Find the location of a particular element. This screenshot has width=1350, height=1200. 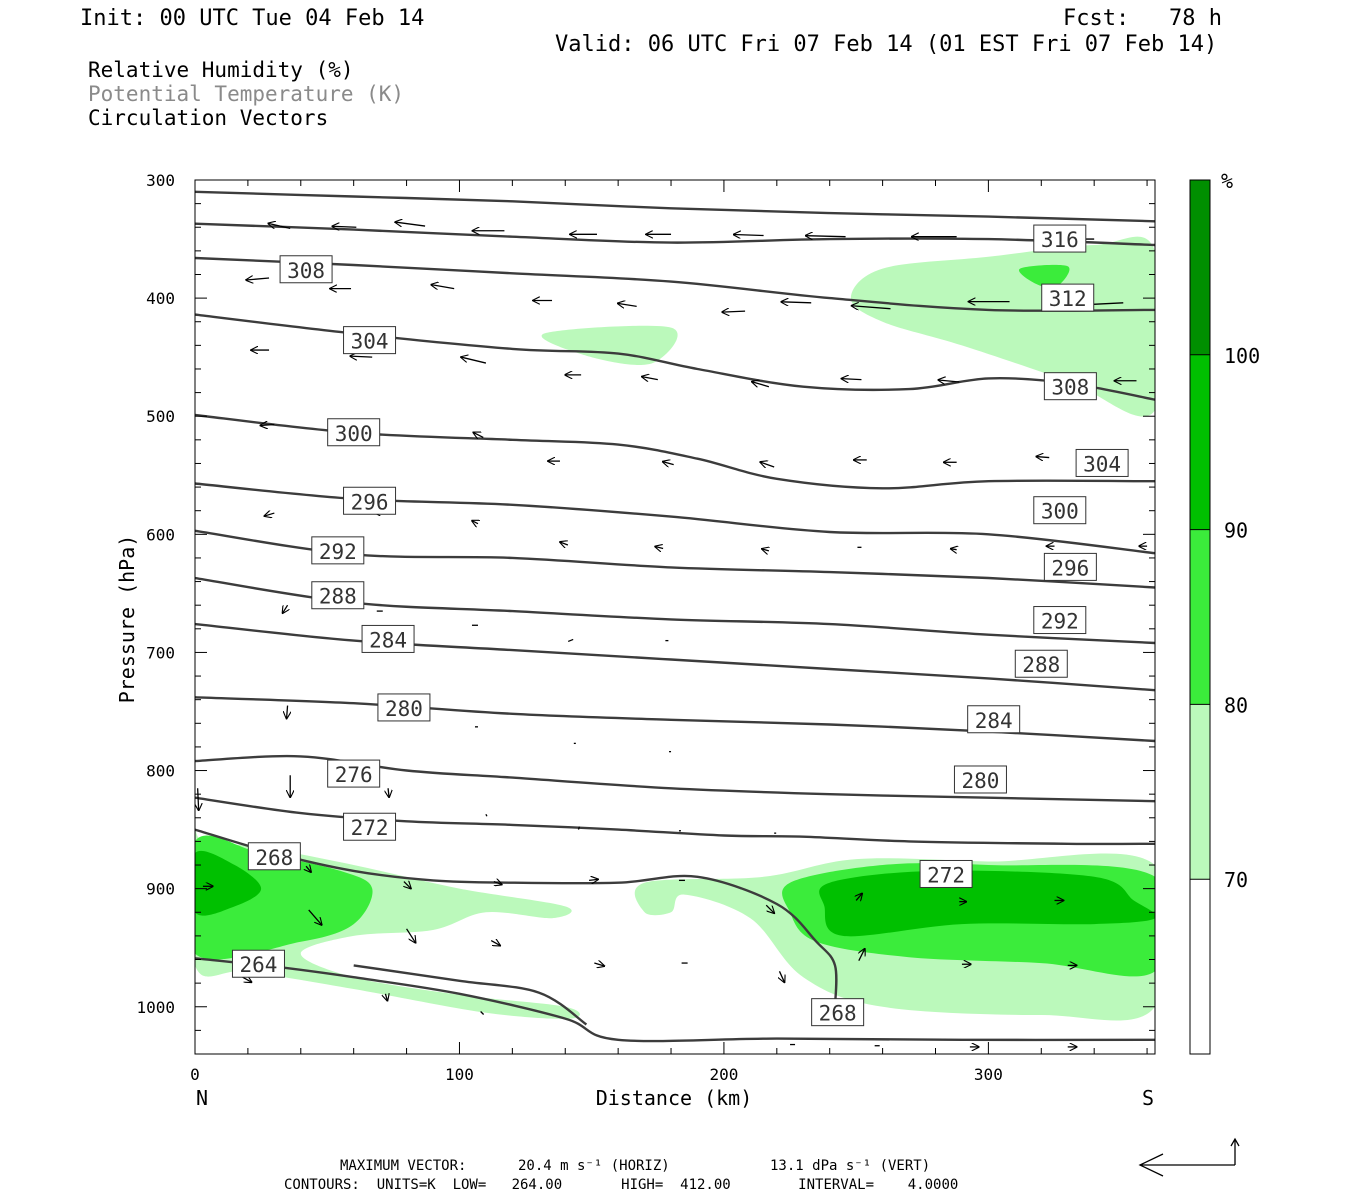

x-tick-label: 100 is located at coordinates (459, 1074).